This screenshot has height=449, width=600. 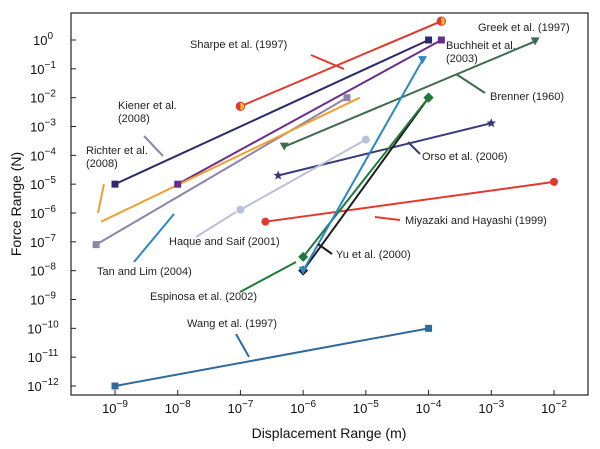 I want to click on y-tick-label: 10⁻¹¹, so click(x=43, y=356).